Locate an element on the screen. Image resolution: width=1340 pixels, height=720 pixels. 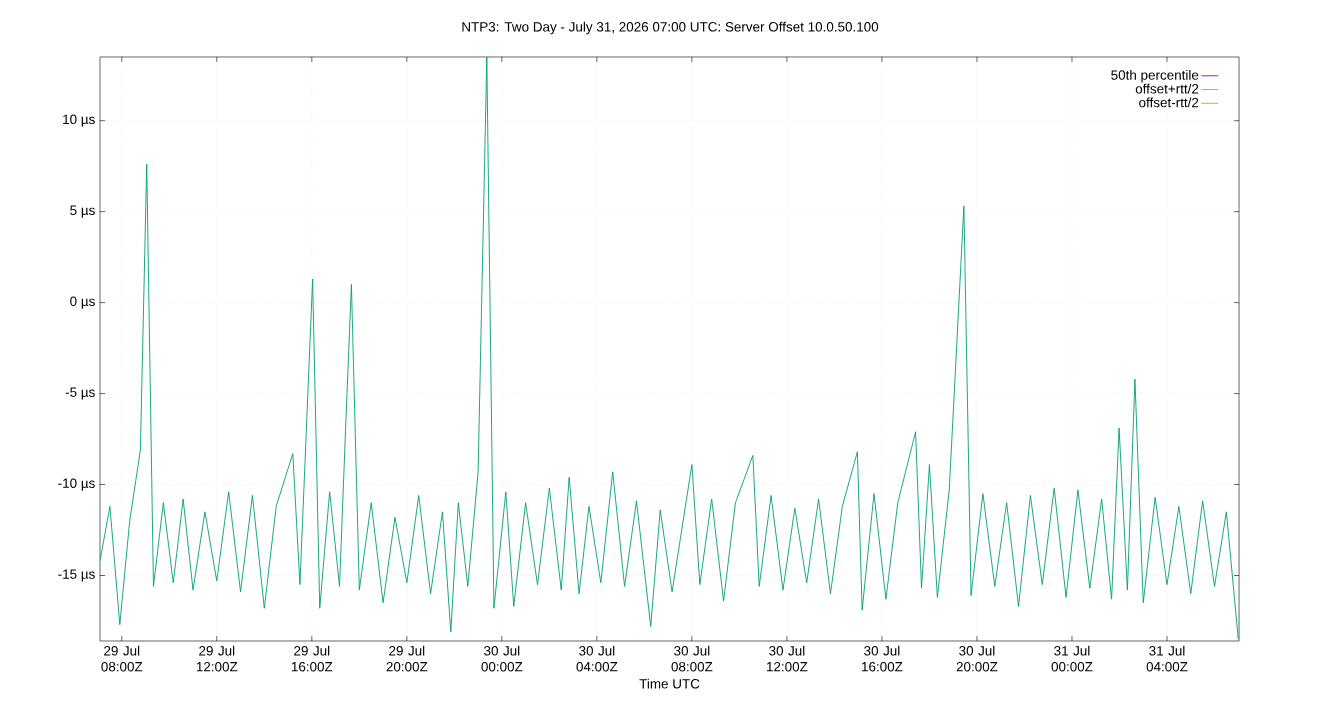
y-tick-label: -15 µs is located at coordinates (76, 575).